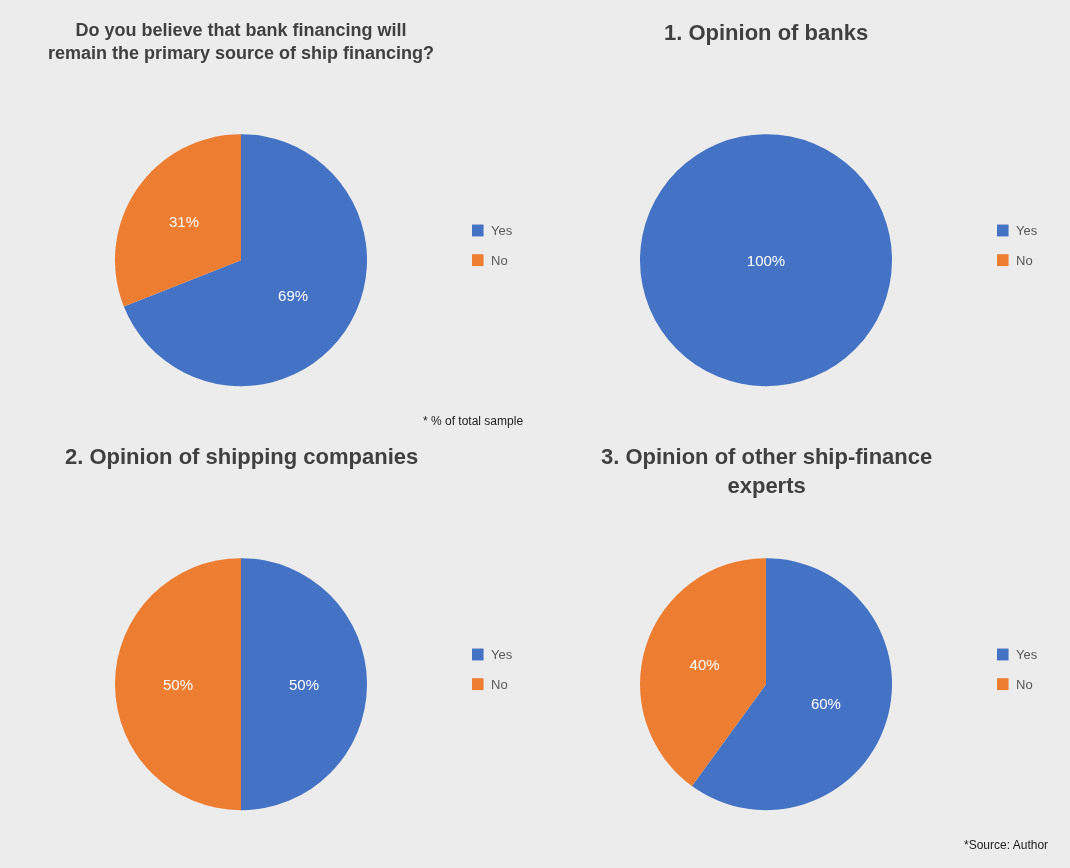  What do you see at coordinates (704, 664) in the screenshot?
I see `data-label: 40%` at bounding box center [704, 664].